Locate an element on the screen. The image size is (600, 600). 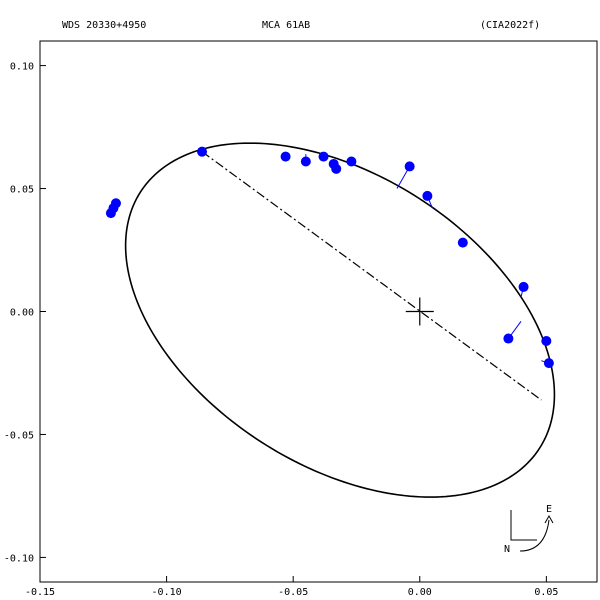
compass-arrow is located at coordinates (534, 535).